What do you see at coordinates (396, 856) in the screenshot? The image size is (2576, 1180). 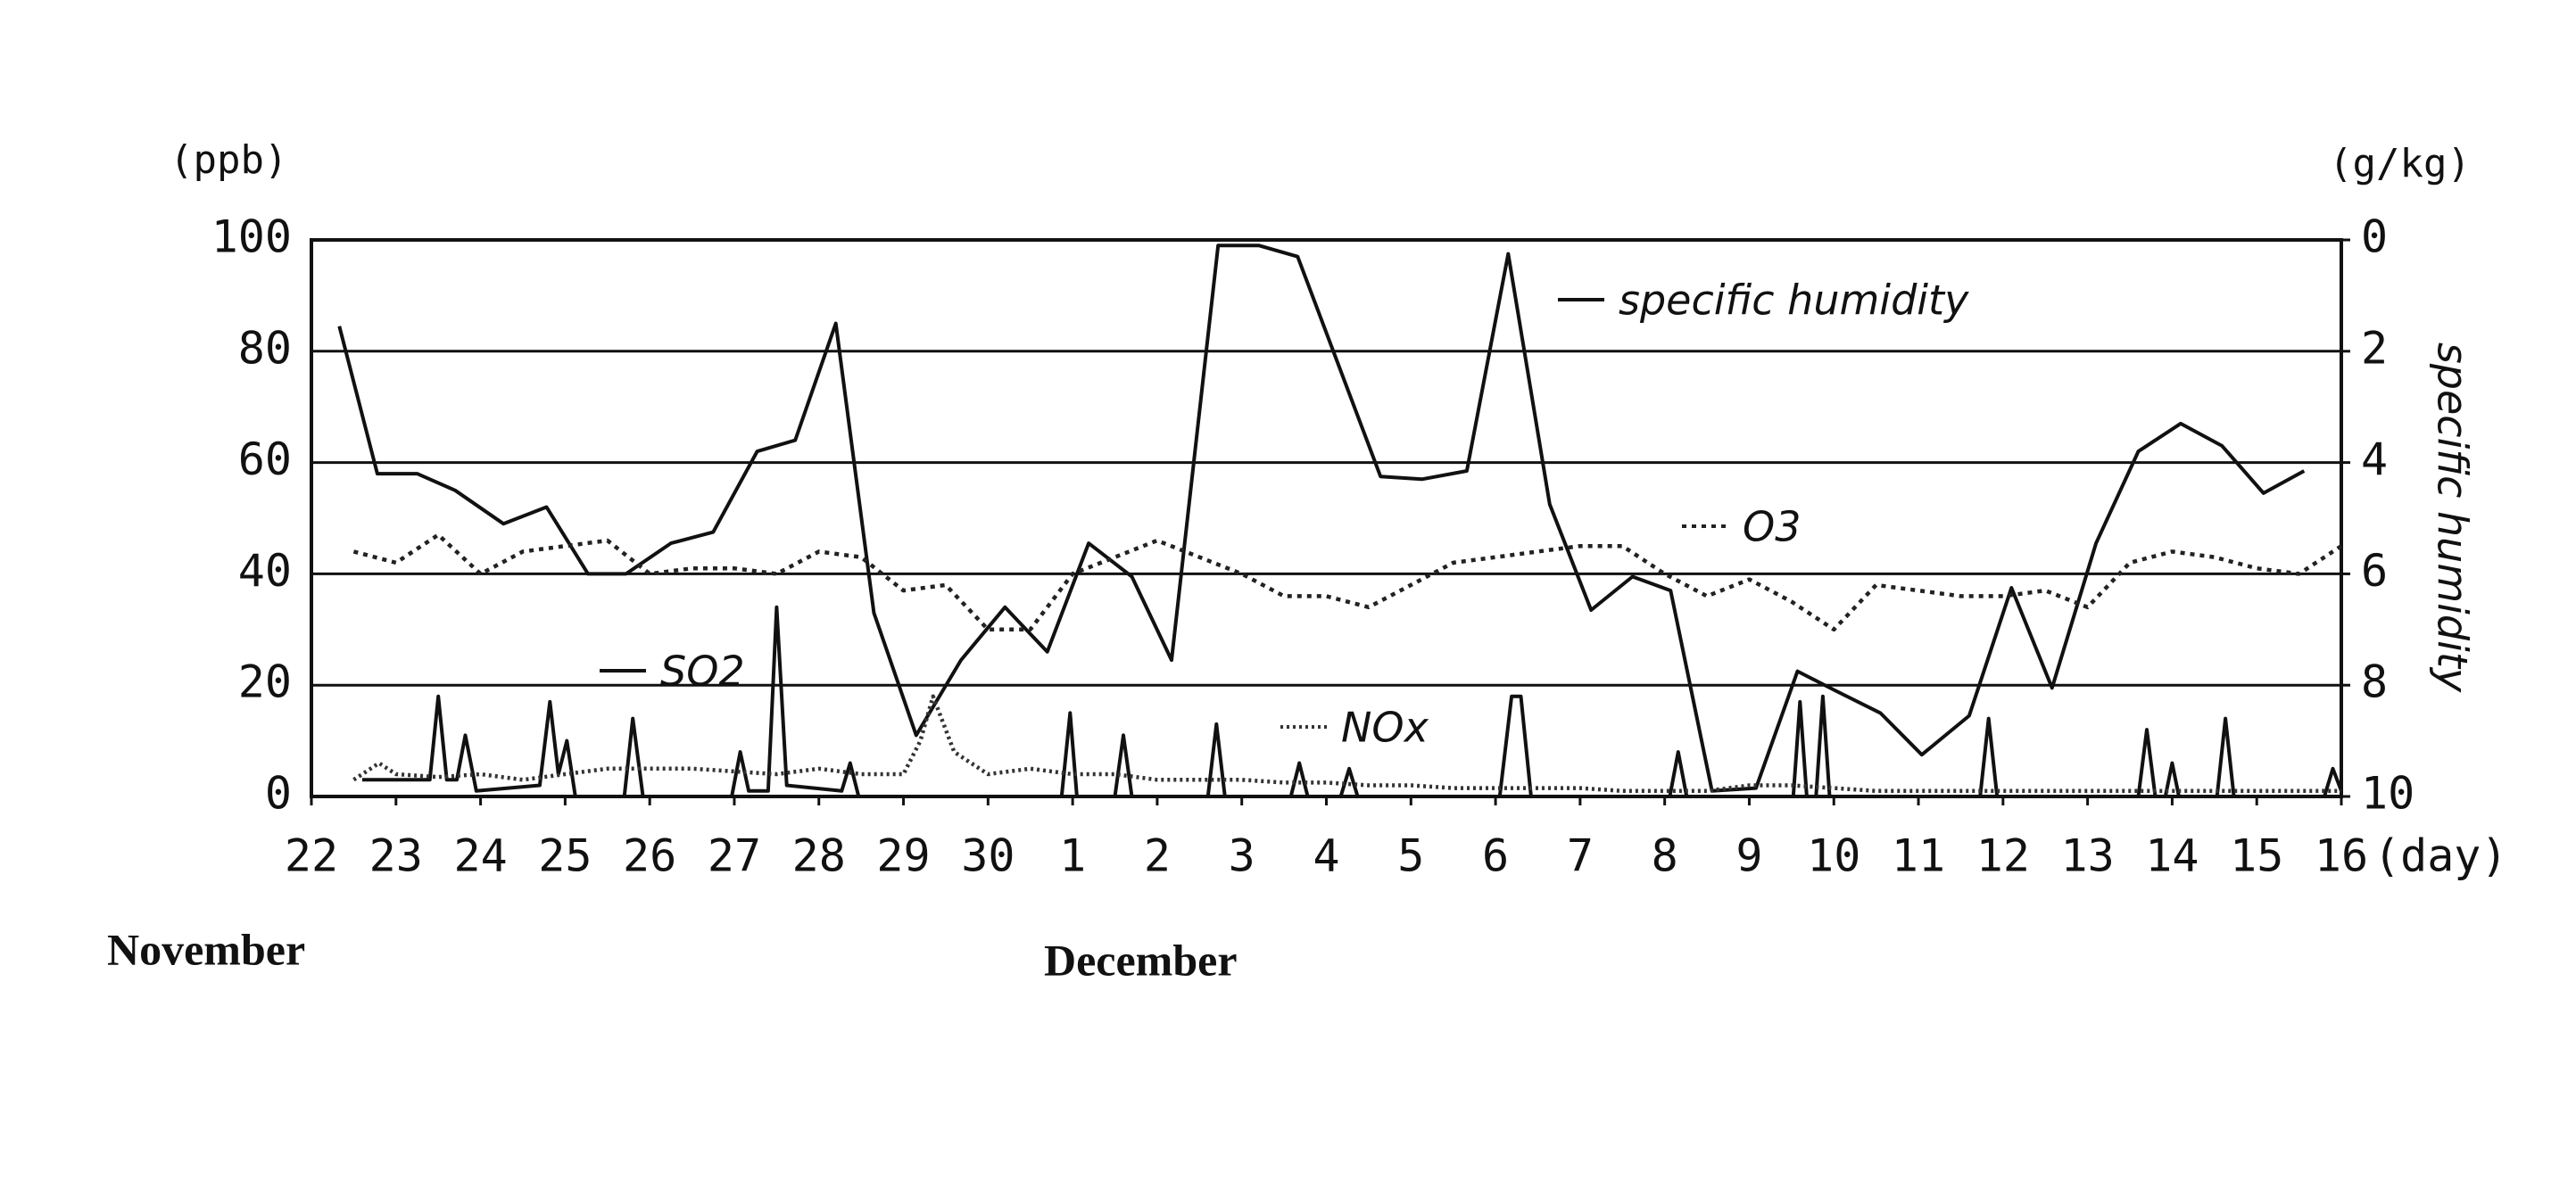 I see `x-tick-label: 23` at bounding box center [396, 856].